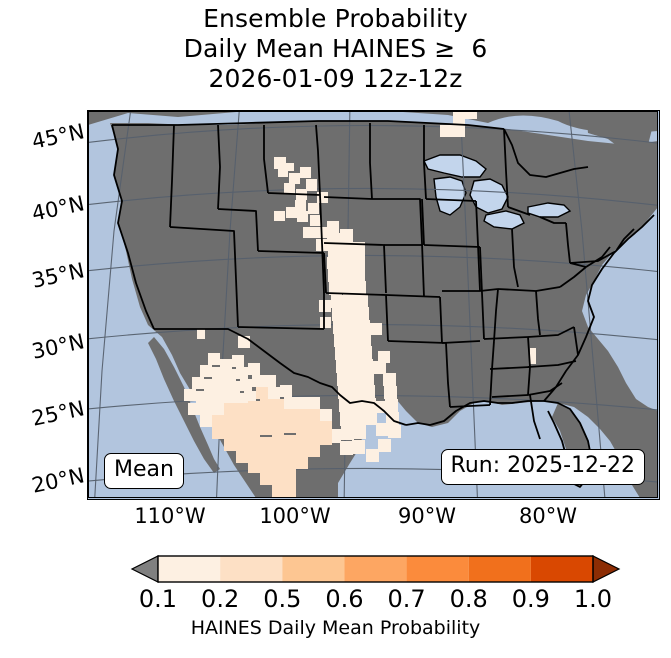 This screenshot has width=671, height=658. Describe the element at coordinates (542, 467) in the screenshot. I see `tag-run-date: Run: 2025-12-22` at that location.